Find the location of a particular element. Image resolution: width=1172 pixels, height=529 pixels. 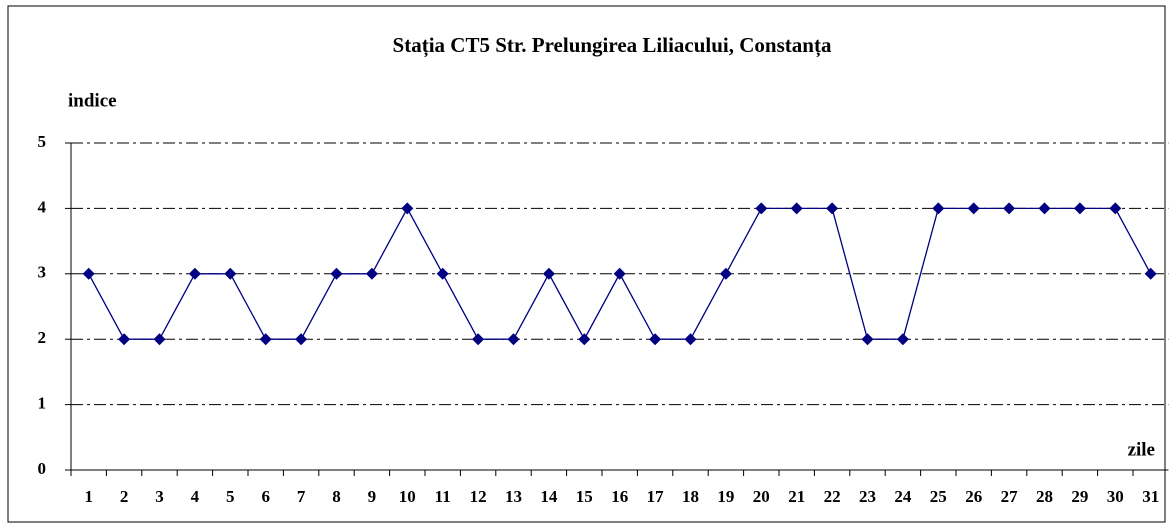

x-tick-label: 31 is located at coordinates (1150, 496).